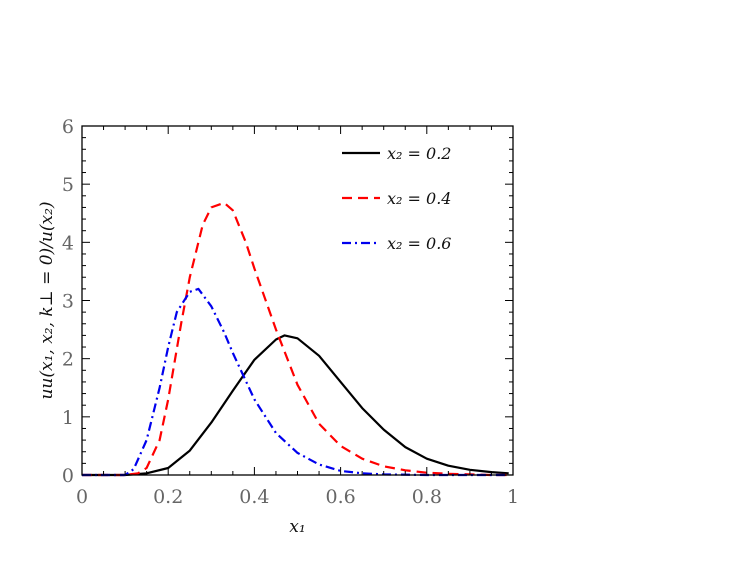  Describe the element at coordinates (340, 497) in the screenshot. I see `x-tick-label: 0.6` at that location.